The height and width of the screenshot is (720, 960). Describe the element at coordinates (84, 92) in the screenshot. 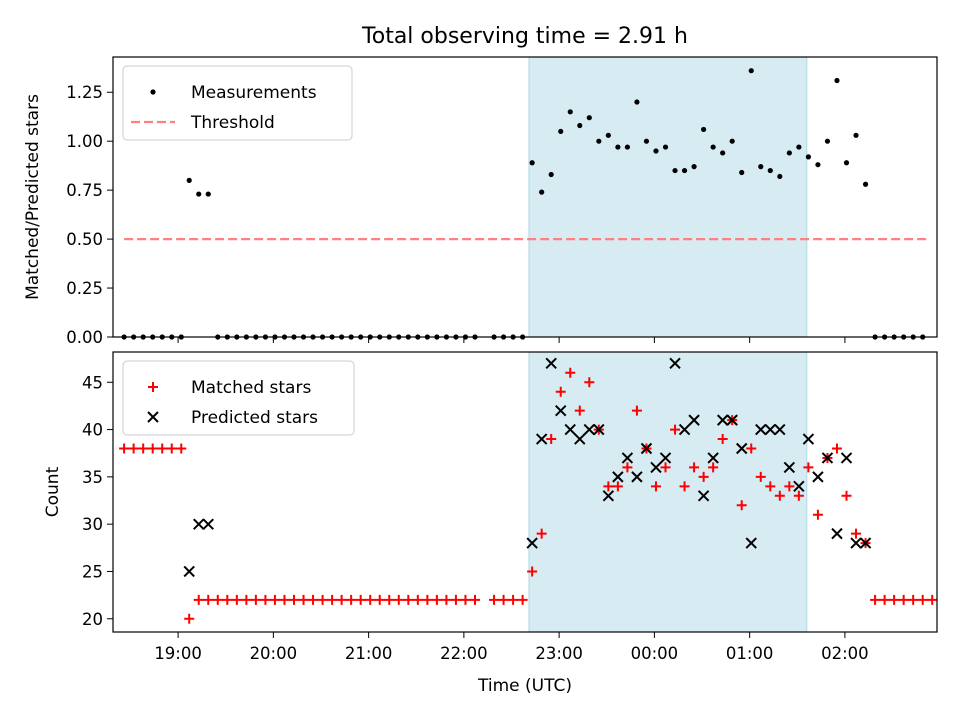

I see `y-tick-label: 1.25` at that location.